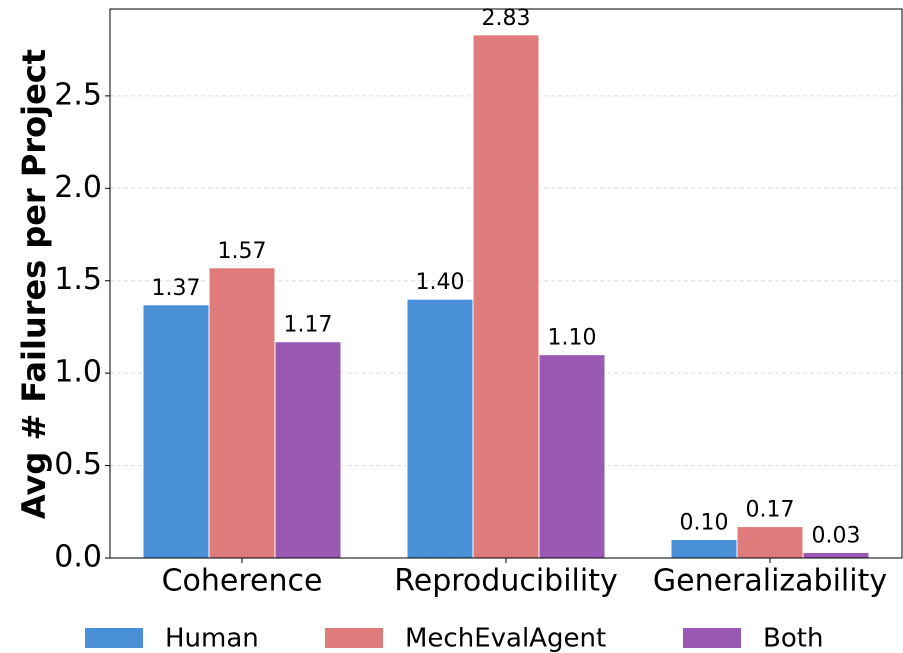 This screenshot has width=903, height=653. Describe the element at coordinates (212, 638) in the screenshot. I see `legend-label: Human` at that location.